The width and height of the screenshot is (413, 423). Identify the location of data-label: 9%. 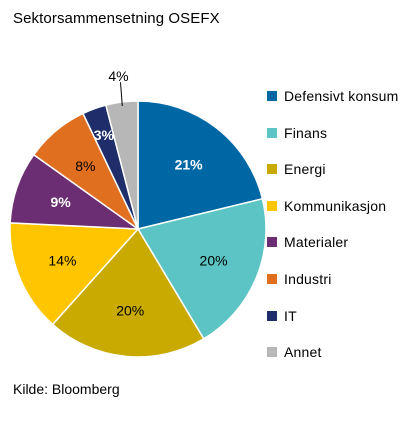
(60, 202).